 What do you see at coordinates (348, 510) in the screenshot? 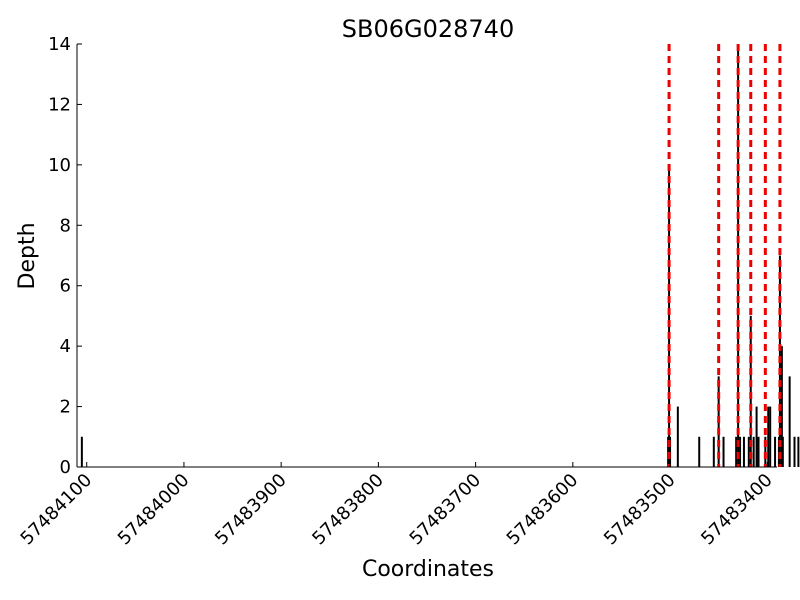
I see `x-tick-label: 57483800` at bounding box center [348, 510].